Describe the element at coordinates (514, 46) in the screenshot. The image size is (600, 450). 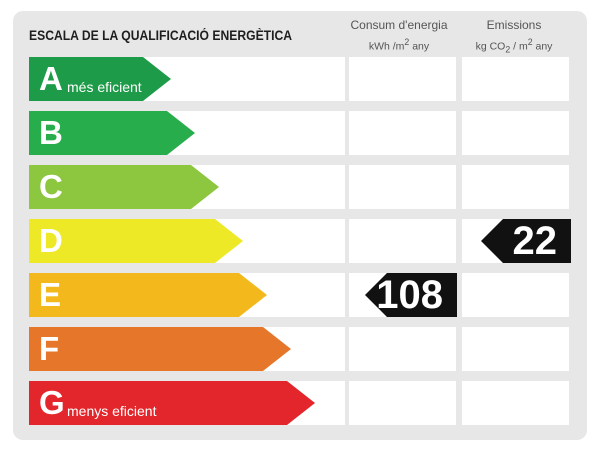
I see `emissions-unit: kg CO2 / m2 any` at that location.